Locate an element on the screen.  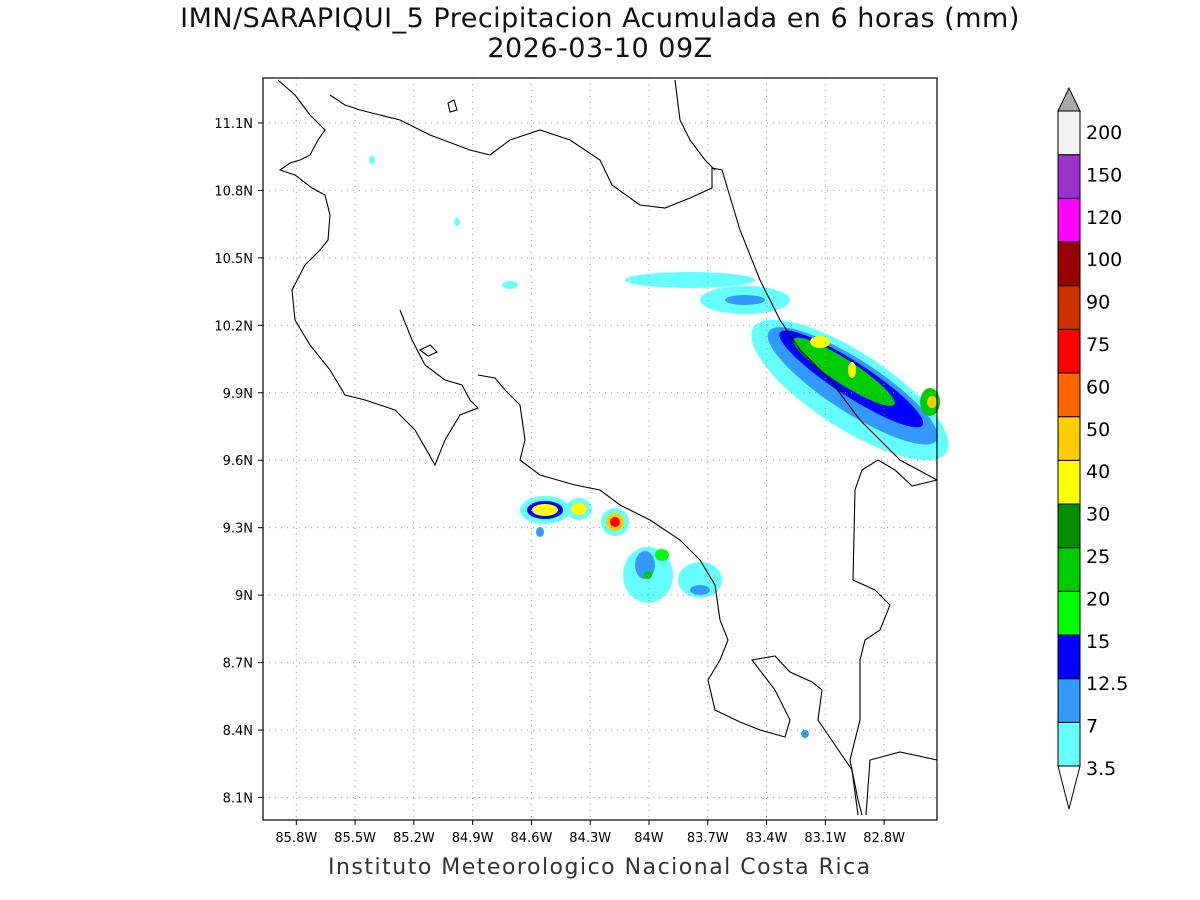
y-tick-label: 8.1N is located at coordinates (238, 799).